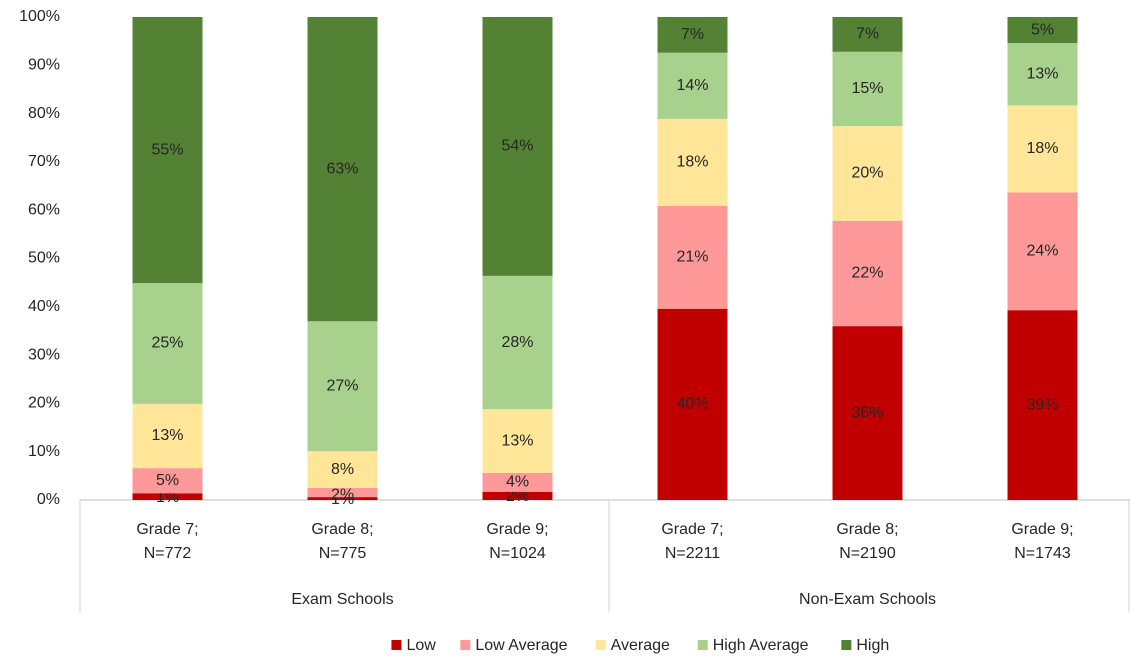  What do you see at coordinates (517, 553) in the screenshot?
I see `x-tick-line: N=1024` at bounding box center [517, 553].